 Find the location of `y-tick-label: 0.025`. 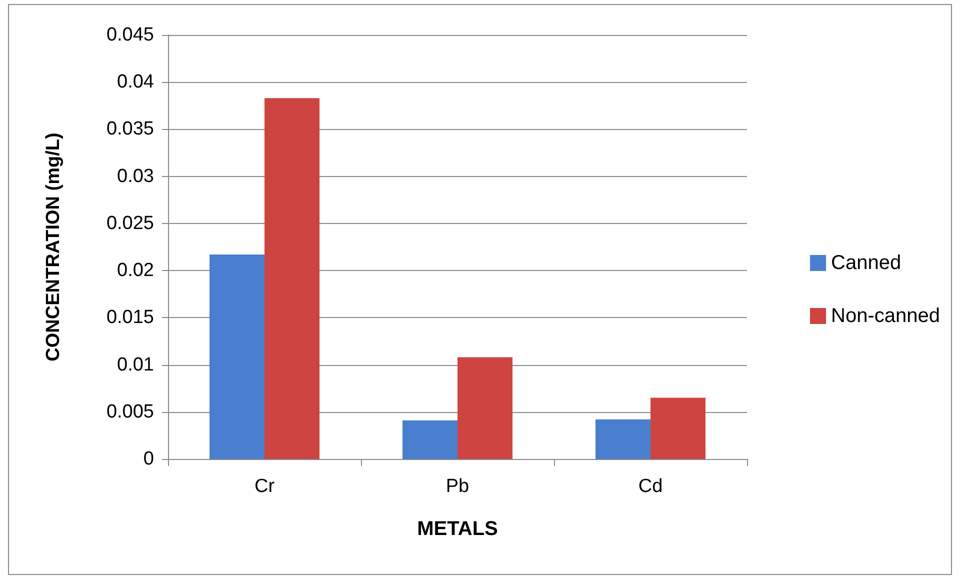

y-tick-label: 0.025 is located at coordinates (130, 223).